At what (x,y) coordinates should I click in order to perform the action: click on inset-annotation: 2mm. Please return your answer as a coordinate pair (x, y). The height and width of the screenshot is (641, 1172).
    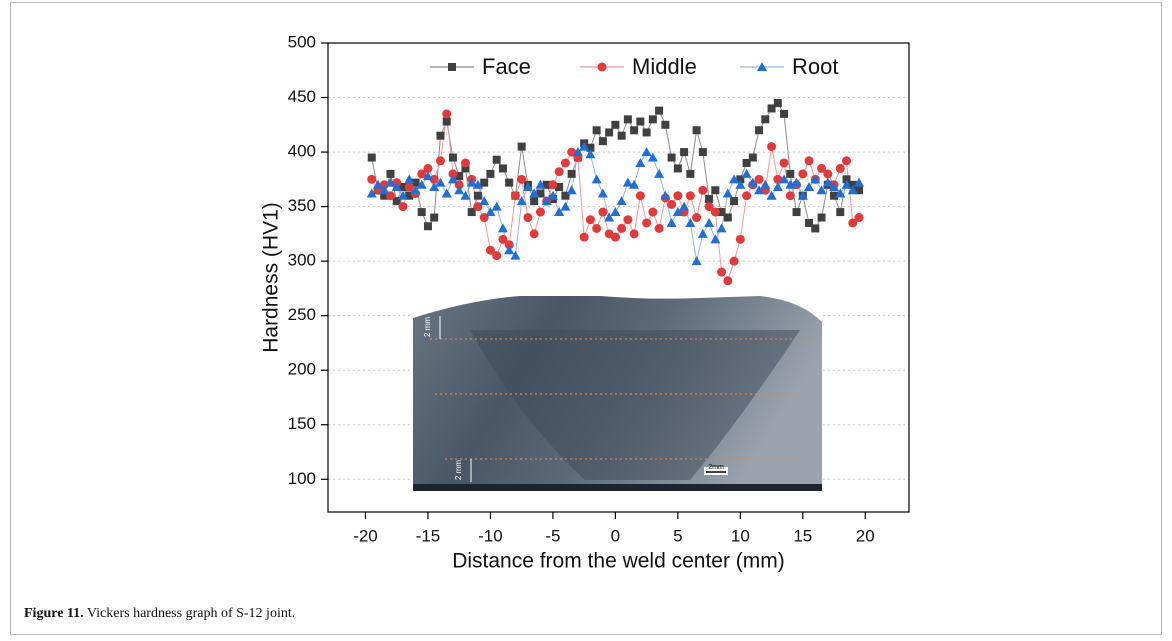
    Looking at the image, I should click on (716, 467).